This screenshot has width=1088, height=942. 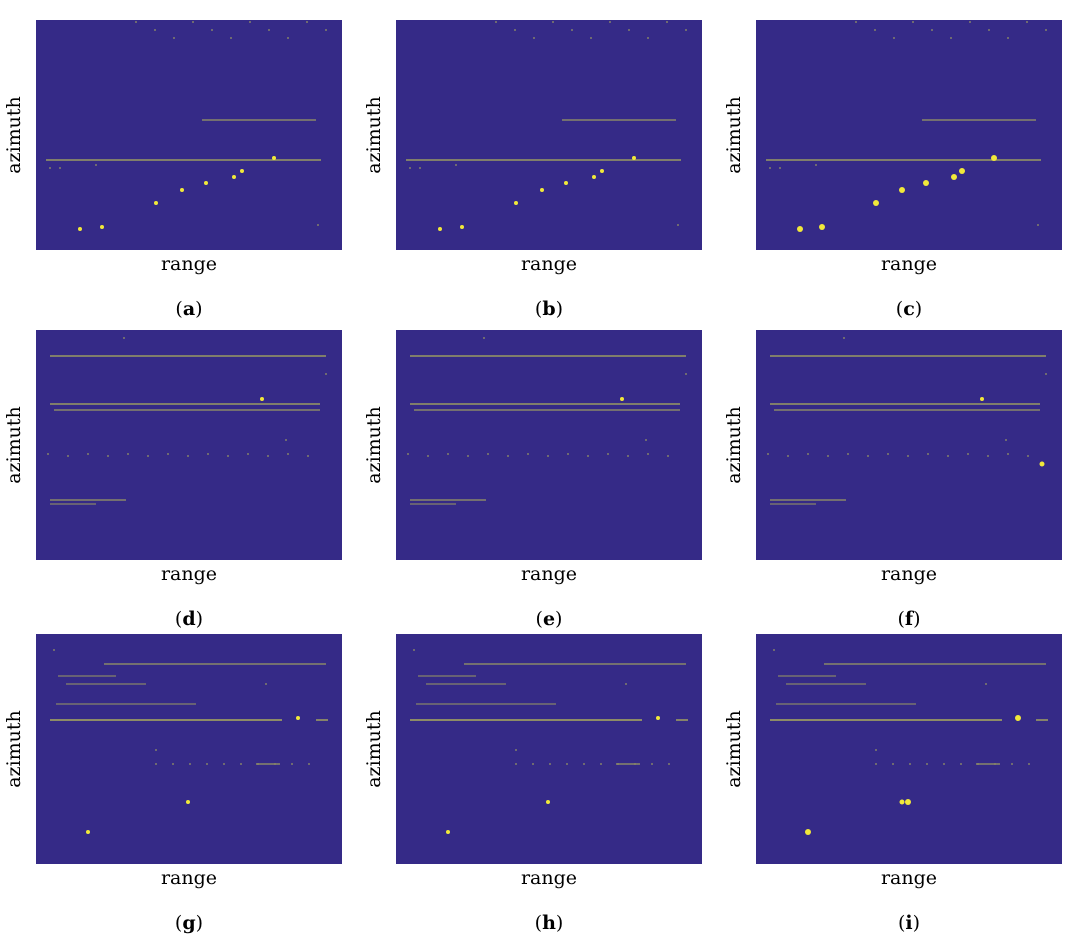 What do you see at coordinates (180, 170) in the screenshot?
I see `panel-a: azimuth range (a)` at bounding box center [180, 170].